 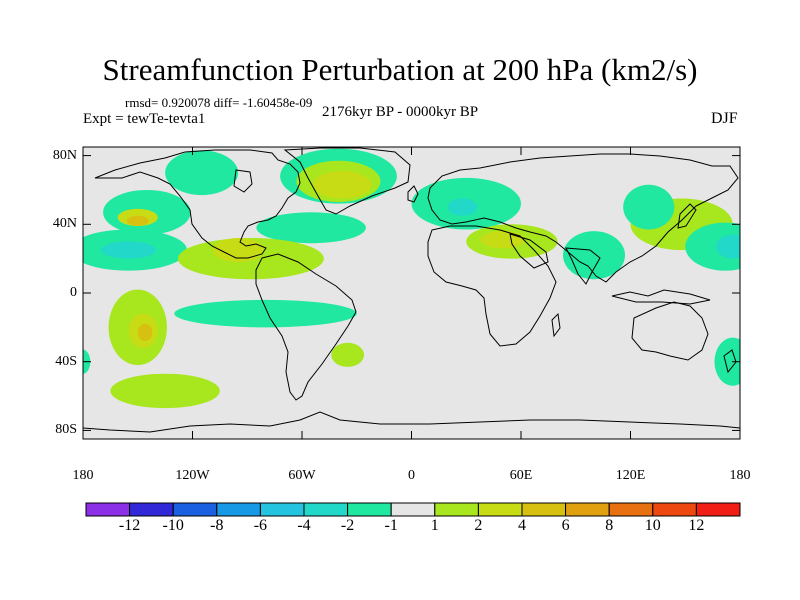 What do you see at coordinates (529, 251) in the screenshot?
I see `coastline-arabia` at bounding box center [529, 251].